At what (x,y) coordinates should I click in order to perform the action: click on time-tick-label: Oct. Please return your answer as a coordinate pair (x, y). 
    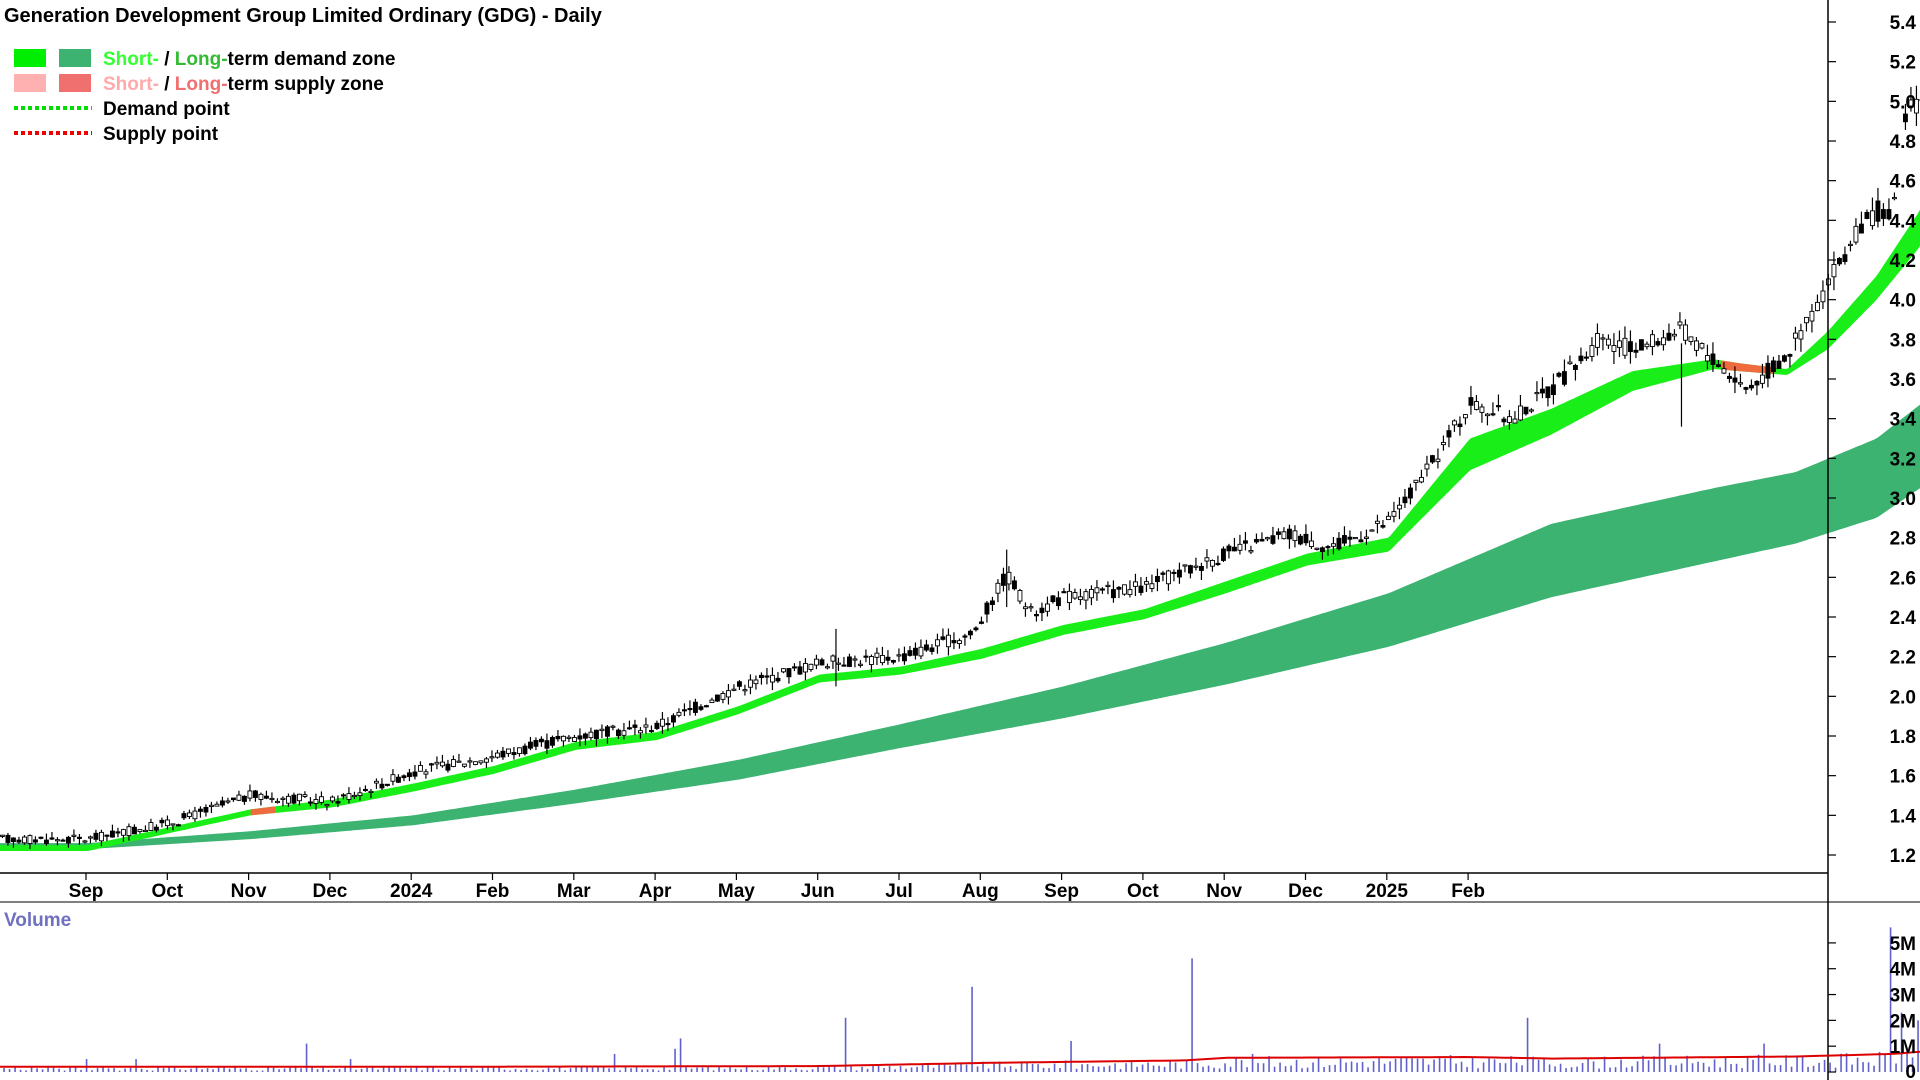
    Looking at the image, I should click on (167, 891).